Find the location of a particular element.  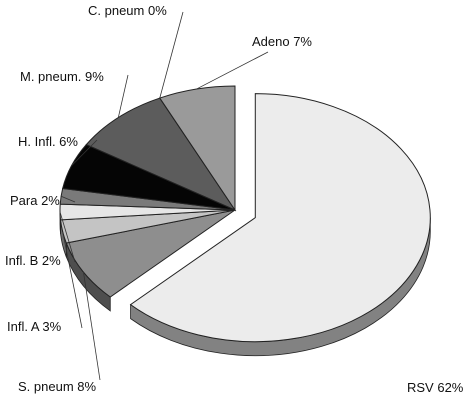

leader-line-m-pneum is located at coordinates (123, 96).